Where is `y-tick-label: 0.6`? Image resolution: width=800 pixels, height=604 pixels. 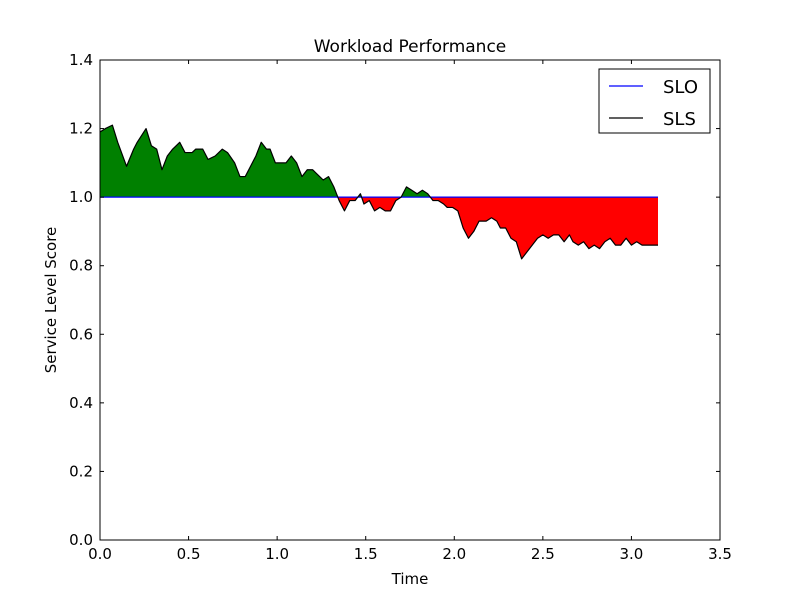
y-tick-label: 0.6 is located at coordinates (81, 334).